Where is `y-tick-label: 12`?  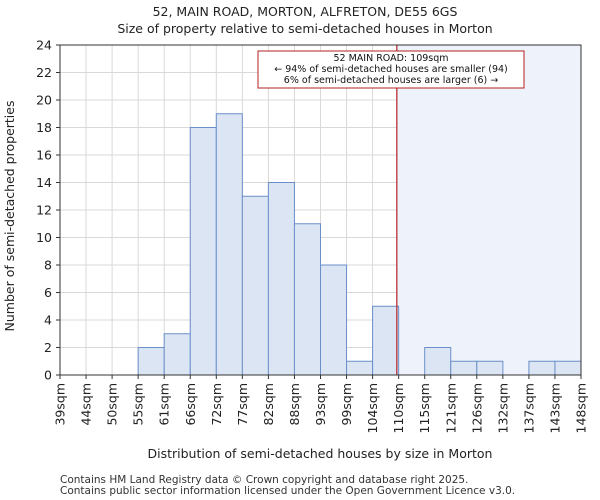 y-tick-label: 12 is located at coordinates (44, 210).